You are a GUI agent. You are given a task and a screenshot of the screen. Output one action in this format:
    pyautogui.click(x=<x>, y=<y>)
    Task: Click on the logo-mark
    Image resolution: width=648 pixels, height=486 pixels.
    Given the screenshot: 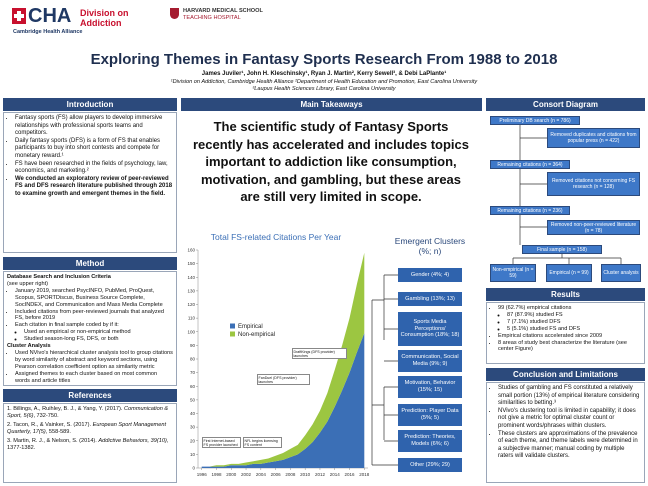 What is the action you would take?
    pyautogui.click(x=19, y=16)
    